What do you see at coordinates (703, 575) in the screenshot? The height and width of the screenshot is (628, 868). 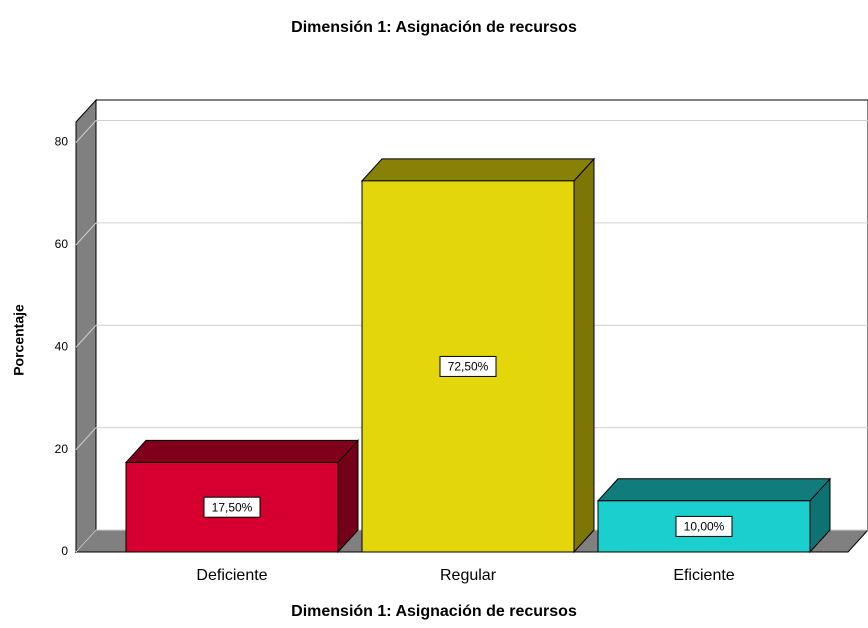 I see `x-tick-label: Eficiente` at bounding box center [703, 575].